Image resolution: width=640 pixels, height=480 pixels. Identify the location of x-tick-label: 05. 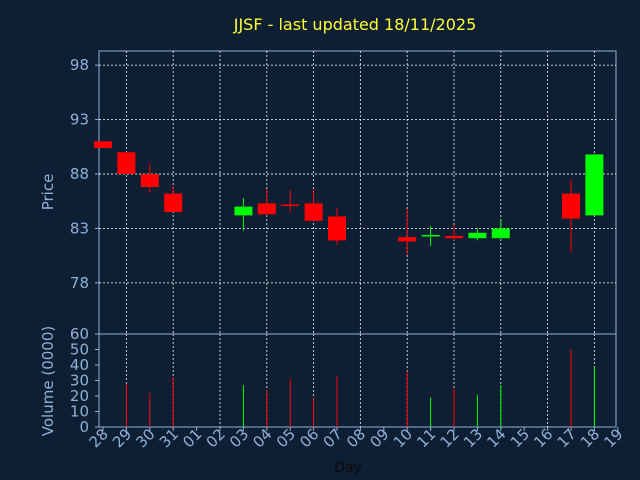
(286, 438).